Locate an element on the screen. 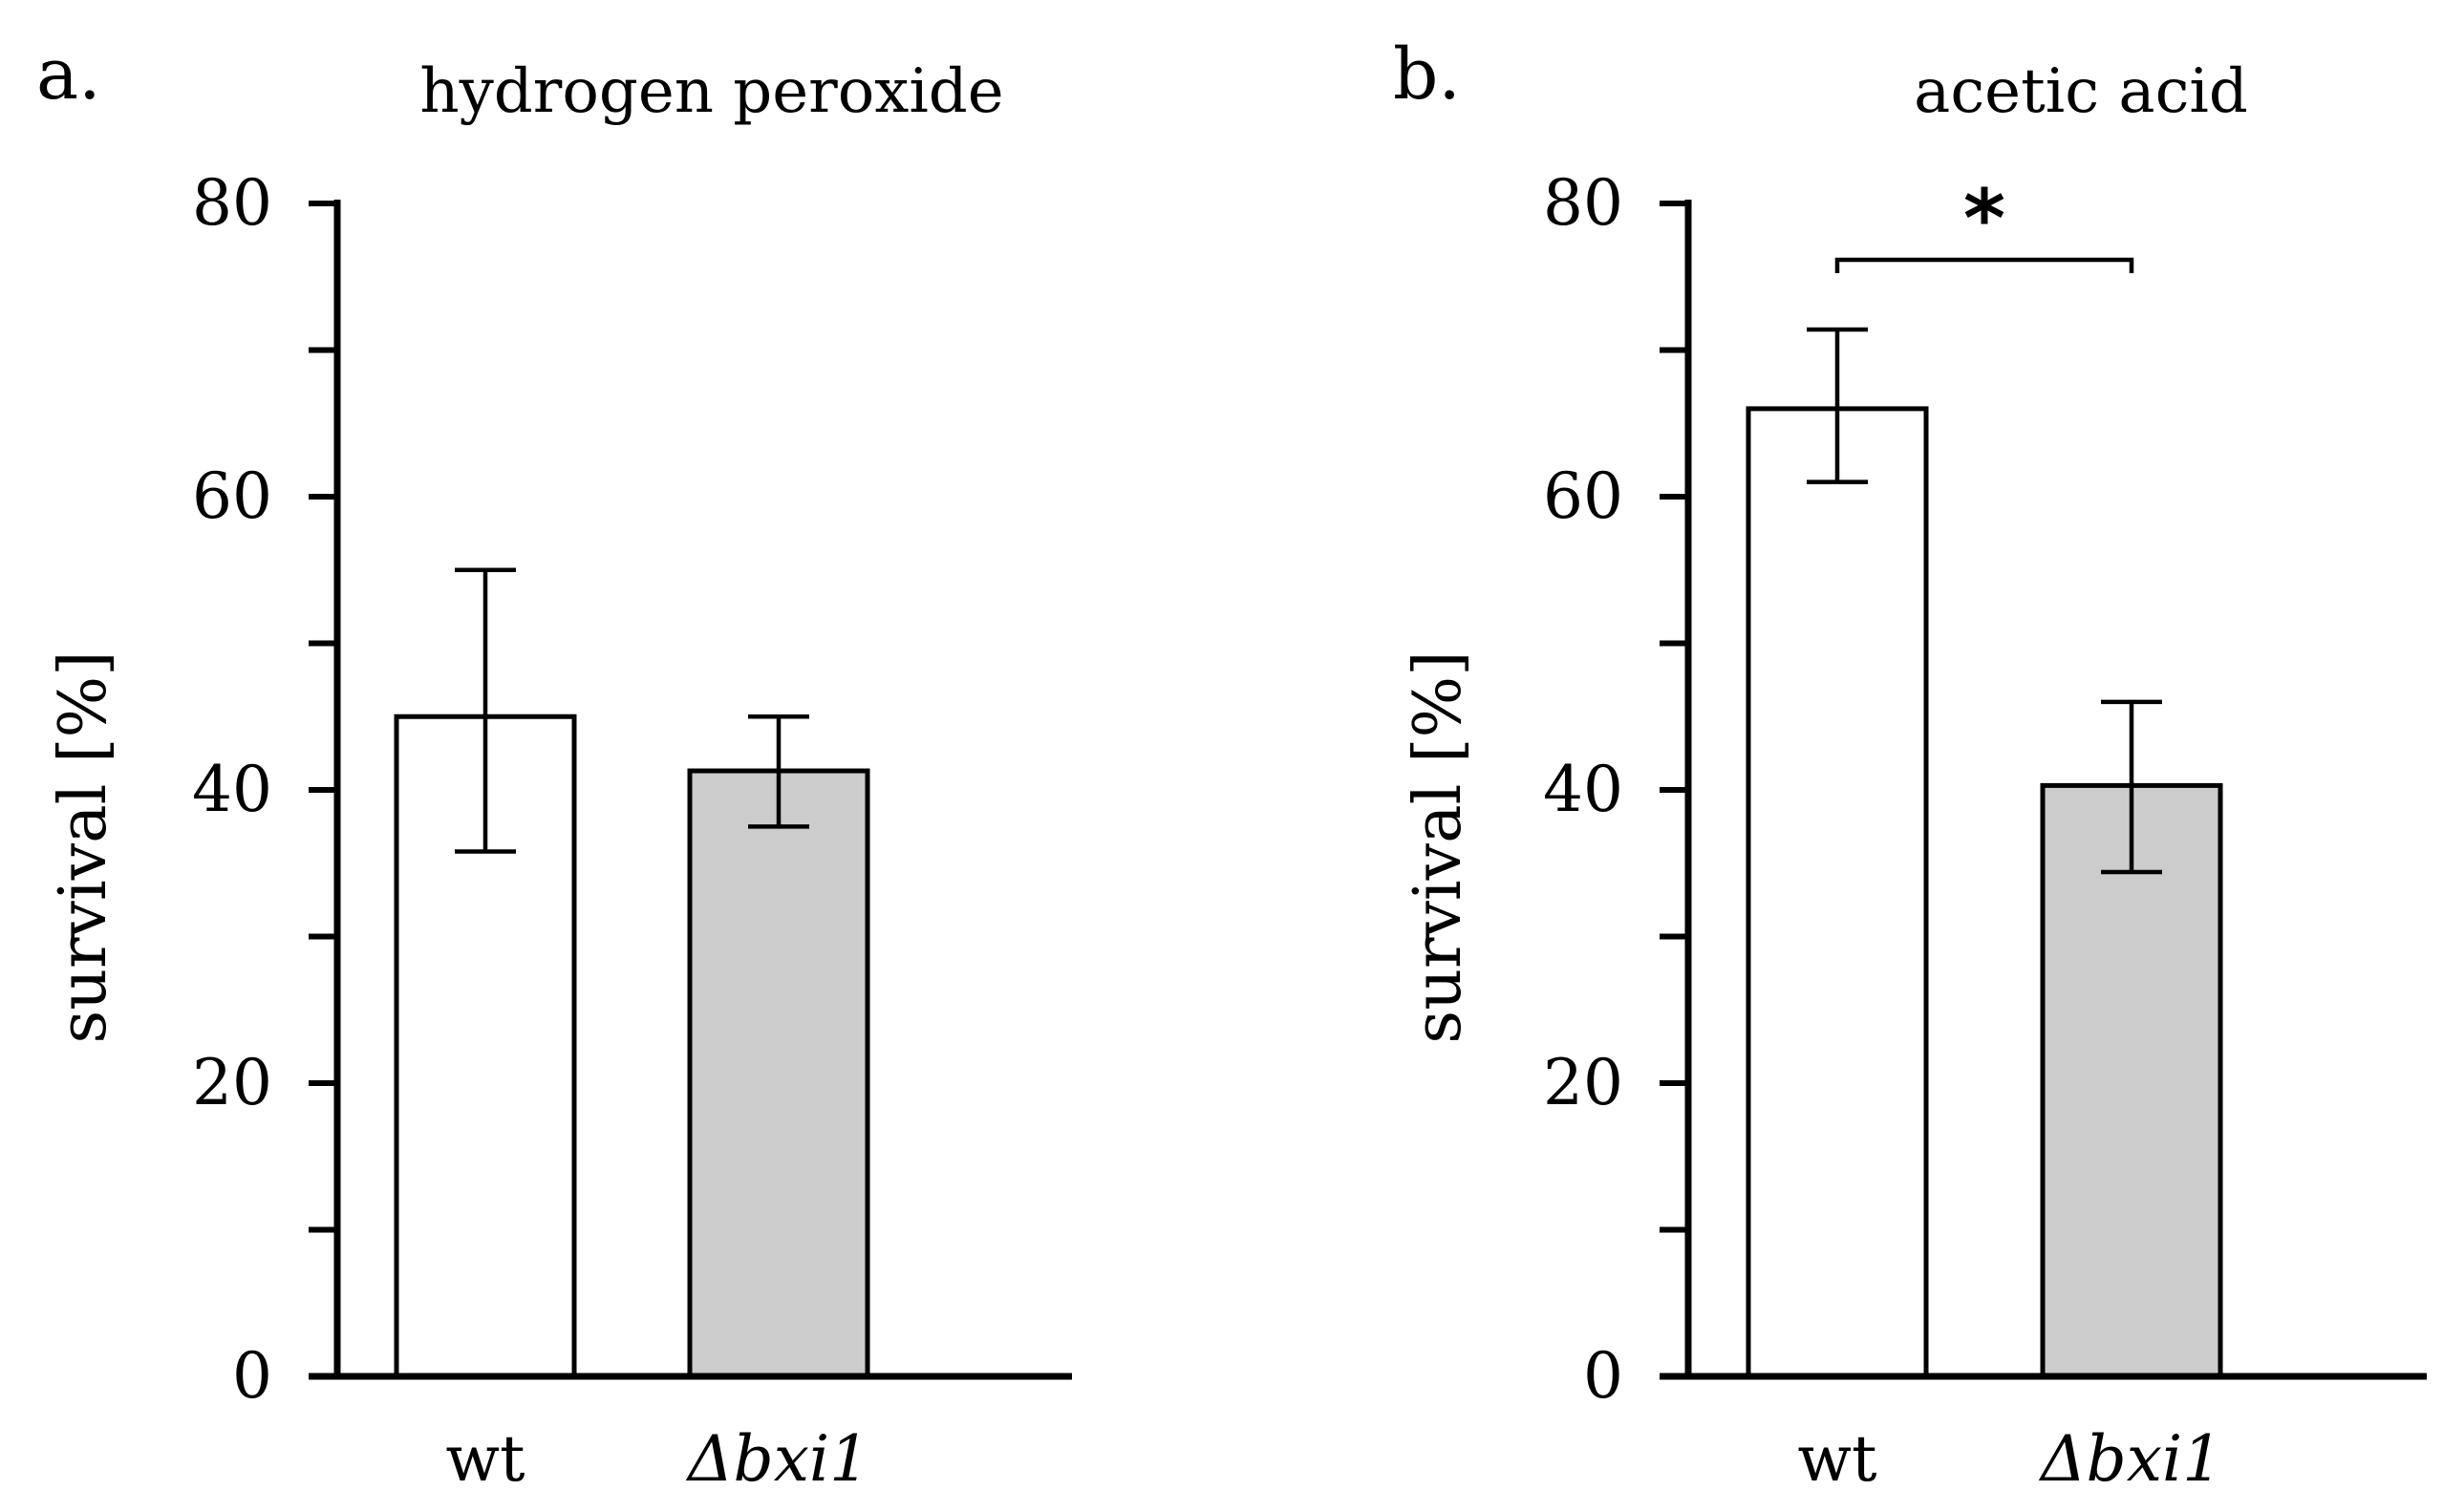 The width and height of the screenshot is (2443, 1512). significance-asterisk: * is located at coordinates (1984, 219).